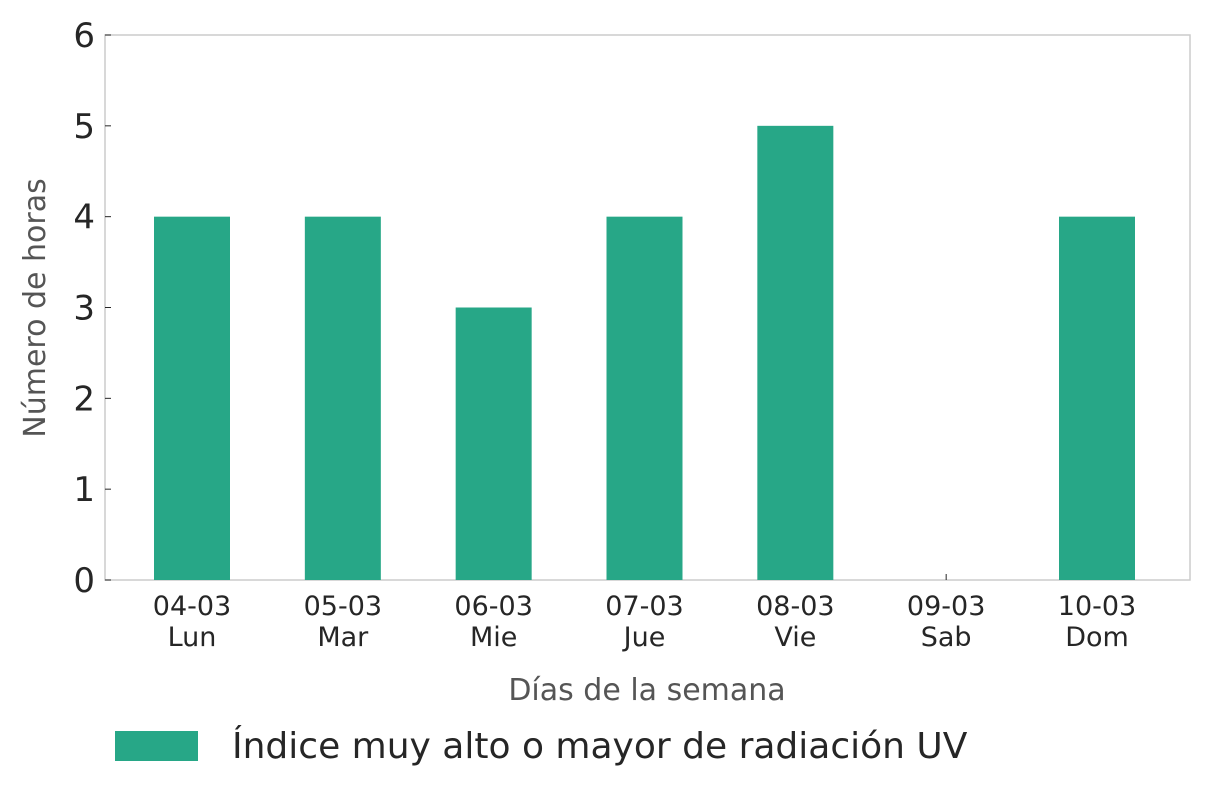  What do you see at coordinates (156, 746) in the screenshot?
I see `legend-swatch` at bounding box center [156, 746].